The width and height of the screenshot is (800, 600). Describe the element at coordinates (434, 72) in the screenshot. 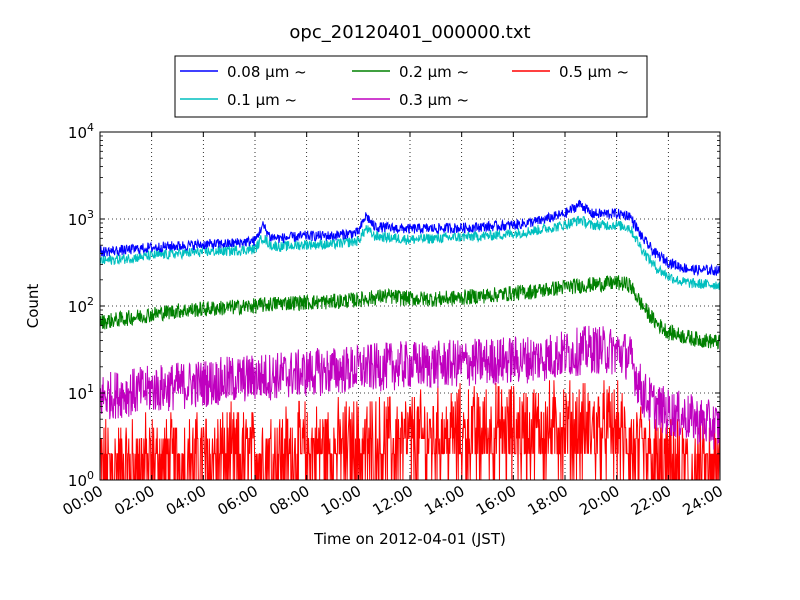

I see `legend-label-2: 0.2 μm ~` at that location.